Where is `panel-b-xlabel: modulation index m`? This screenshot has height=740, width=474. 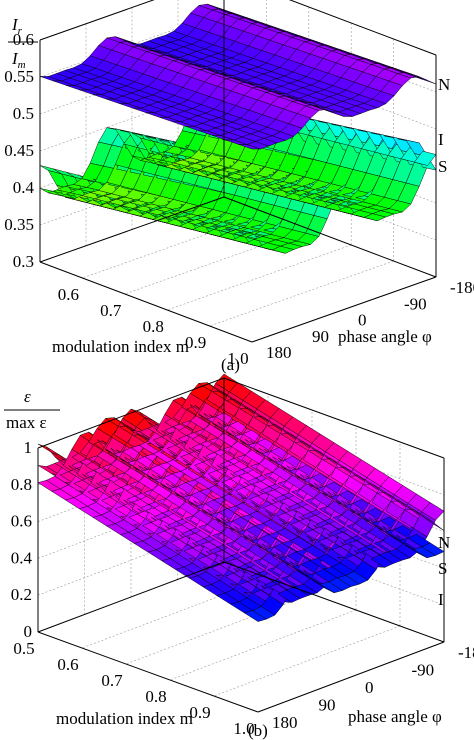 panel-b-xlabel: modulation index m is located at coordinates (124, 718).